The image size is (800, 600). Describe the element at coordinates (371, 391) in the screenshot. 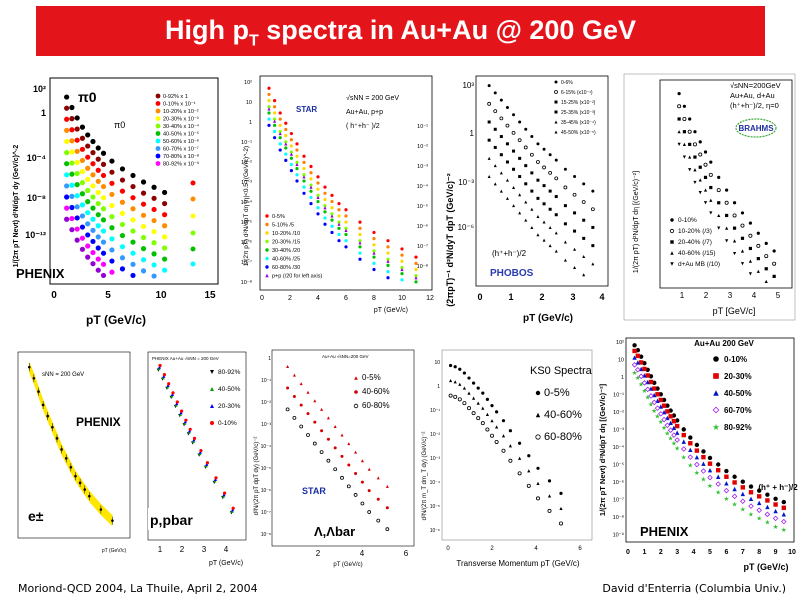

I see `lambda-legend: 0-5% 40-60% 60-80%` at that location.